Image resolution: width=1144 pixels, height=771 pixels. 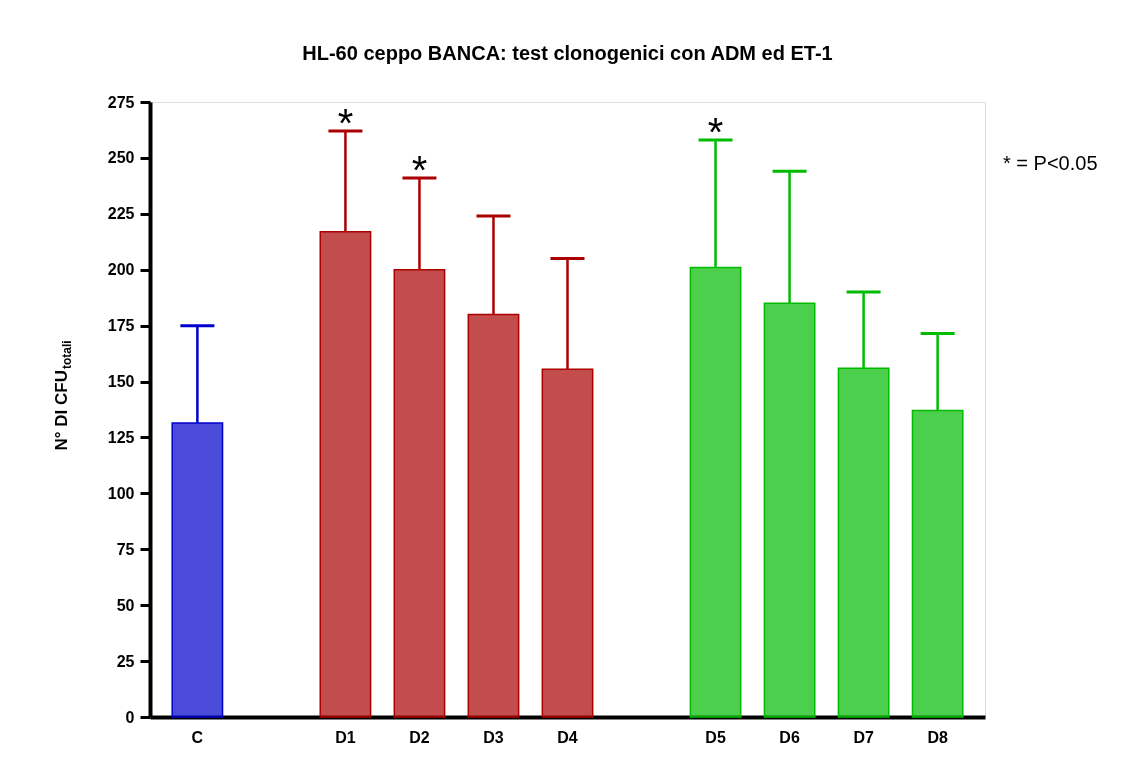 What do you see at coordinates (121, 437) in the screenshot?
I see `y-tick-label: 125` at bounding box center [121, 437].